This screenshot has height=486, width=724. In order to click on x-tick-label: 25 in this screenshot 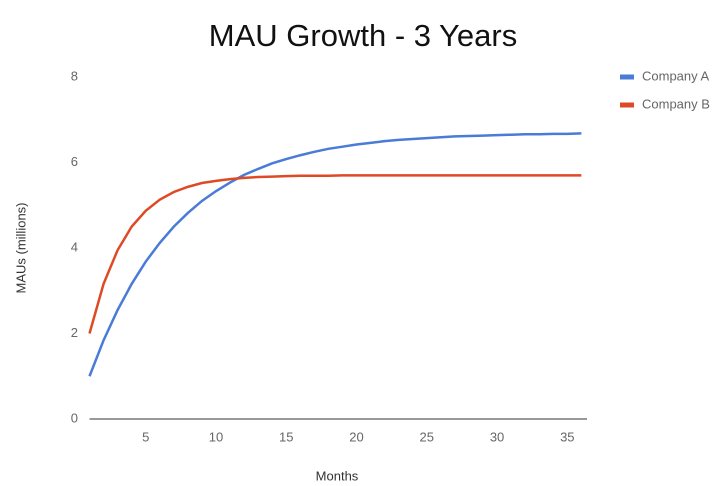, I will do `click(427, 436)`.